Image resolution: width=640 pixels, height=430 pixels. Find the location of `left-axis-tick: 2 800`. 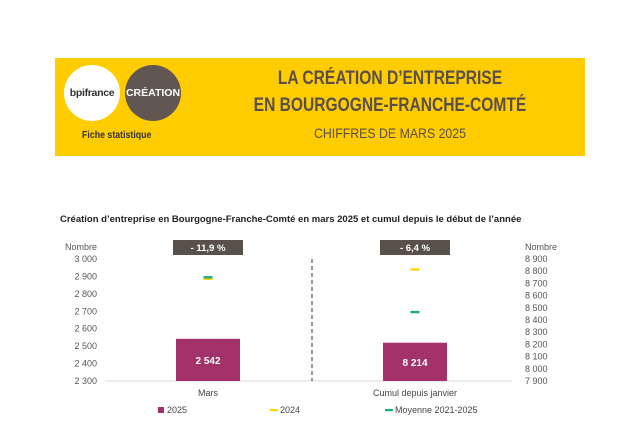

left-axis-tick: 2 800 is located at coordinates (85, 294).